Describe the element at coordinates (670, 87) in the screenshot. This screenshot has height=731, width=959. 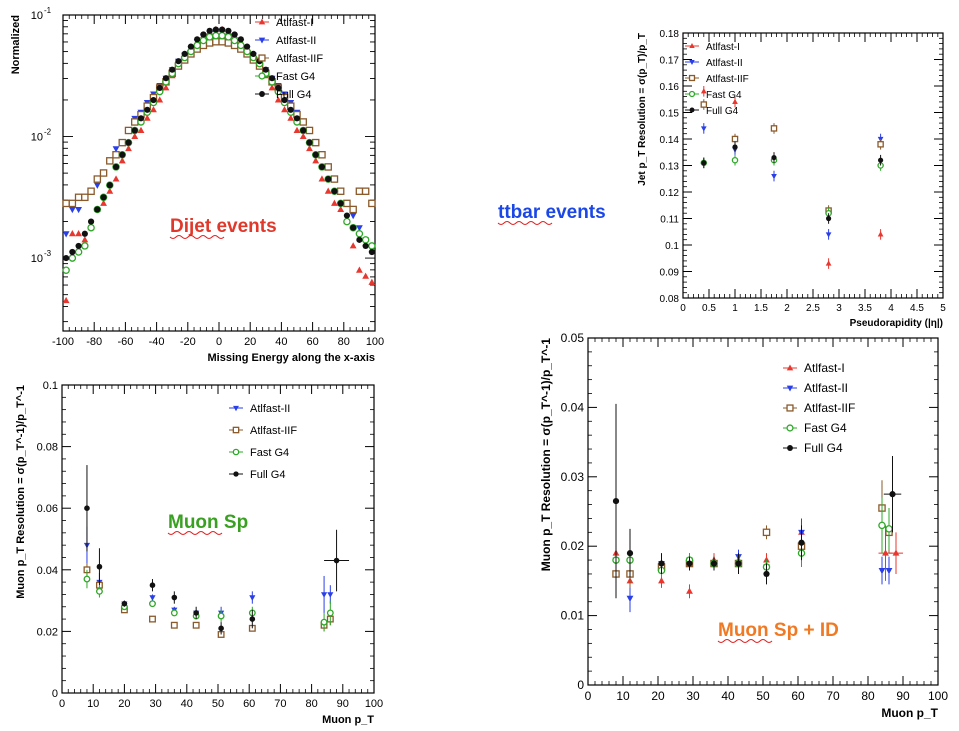
I see `y-tick-label: 0.16` at that location.